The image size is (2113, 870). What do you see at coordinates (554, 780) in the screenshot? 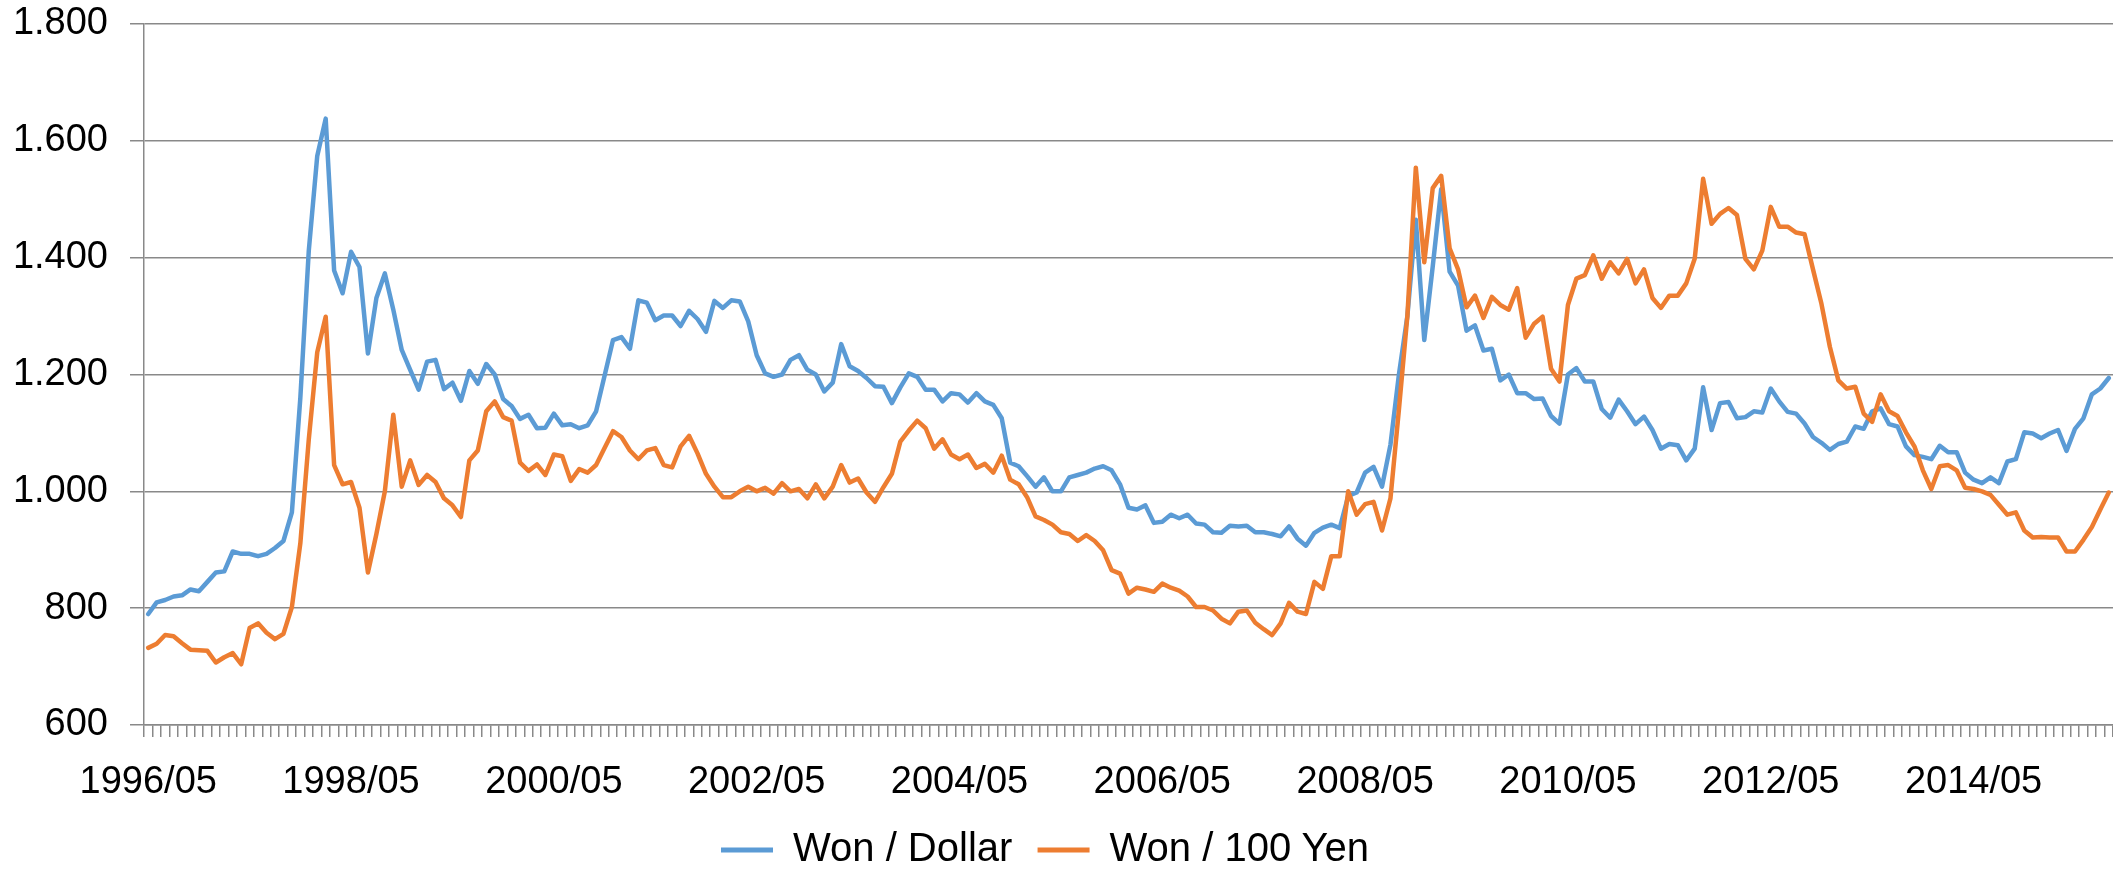
I see `x-tick-label: 2000/05` at bounding box center [554, 780].